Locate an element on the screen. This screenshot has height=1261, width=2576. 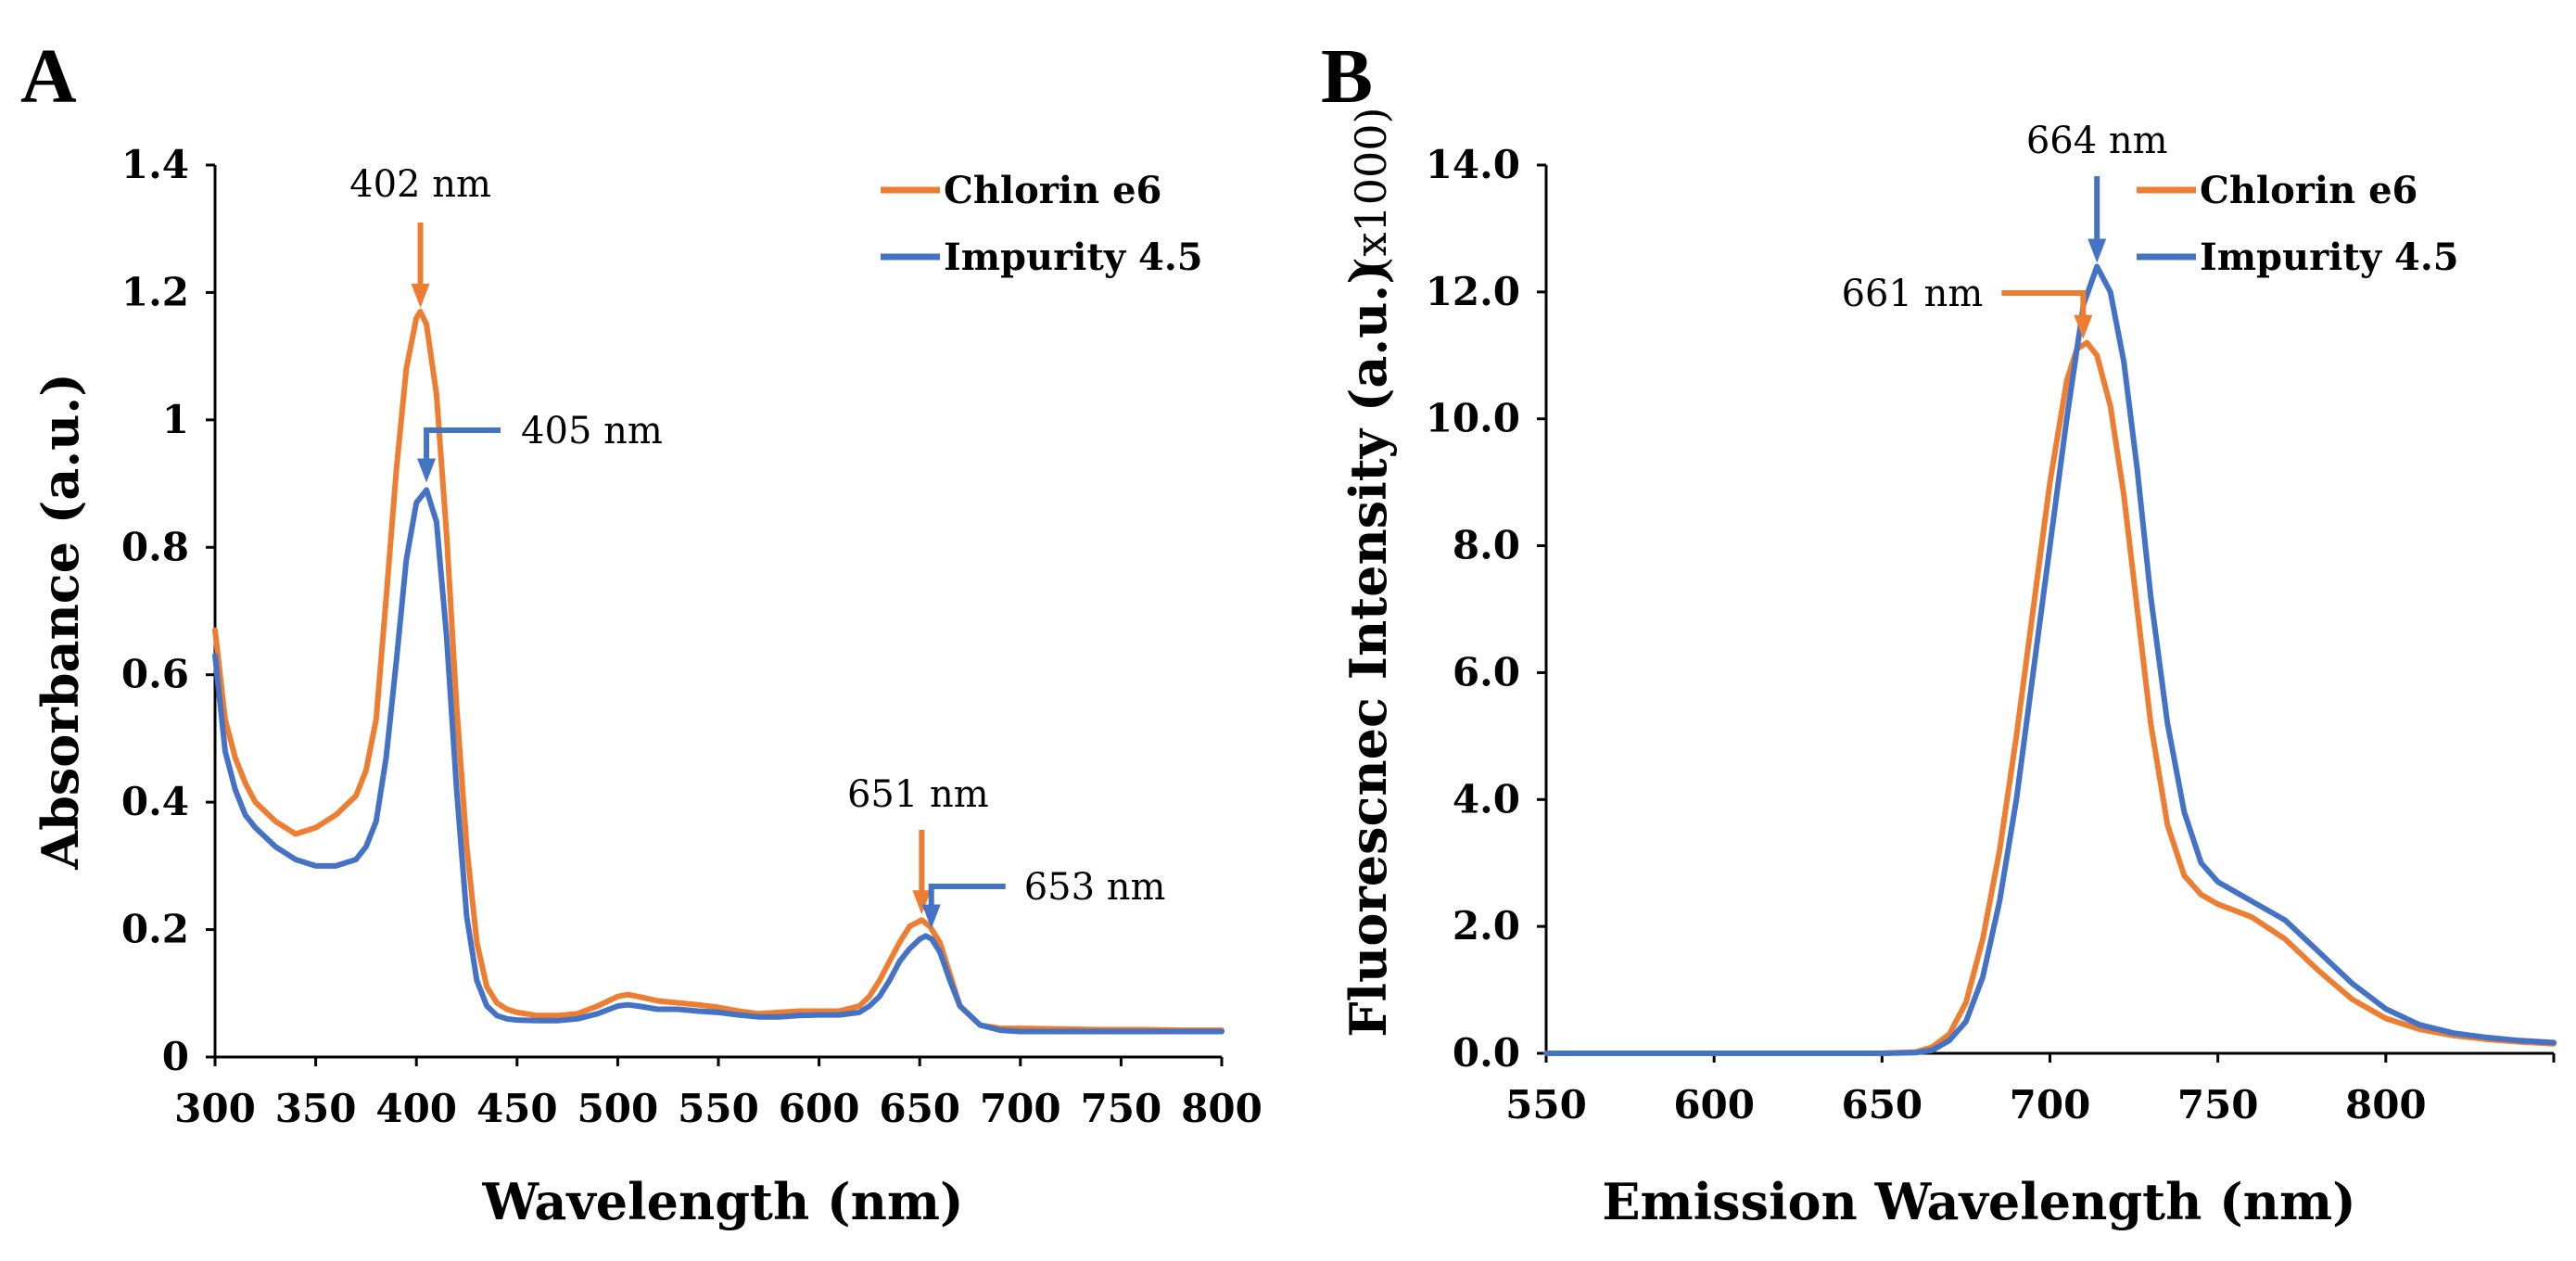
panel-b-y-tick-label: 12.0 is located at coordinates (1473, 291).